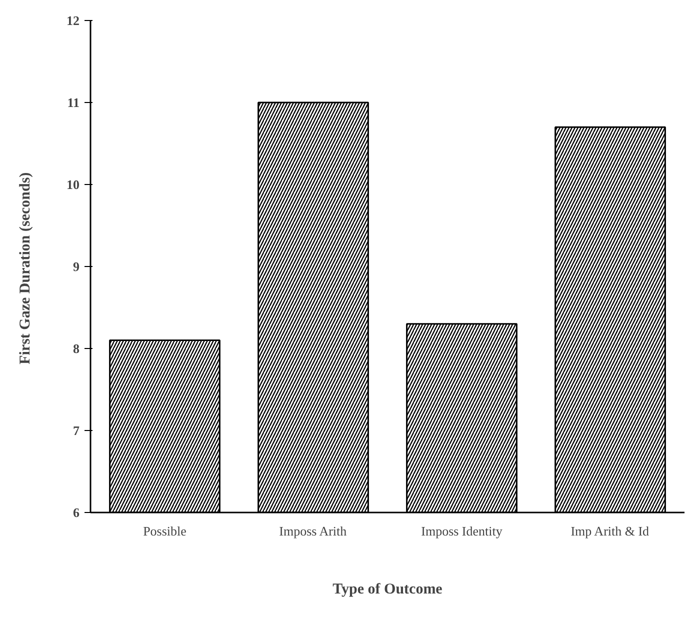 The height and width of the screenshot is (622, 699). What do you see at coordinates (313, 531) in the screenshot?
I see `x-tick-label: Imposs Arith` at bounding box center [313, 531].